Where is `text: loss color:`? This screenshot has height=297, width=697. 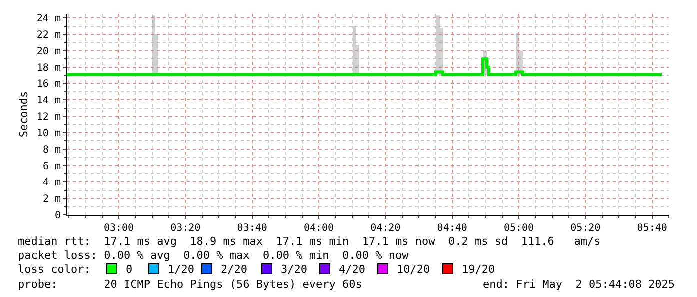
text: loss color: is located at coordinates (54, 269).